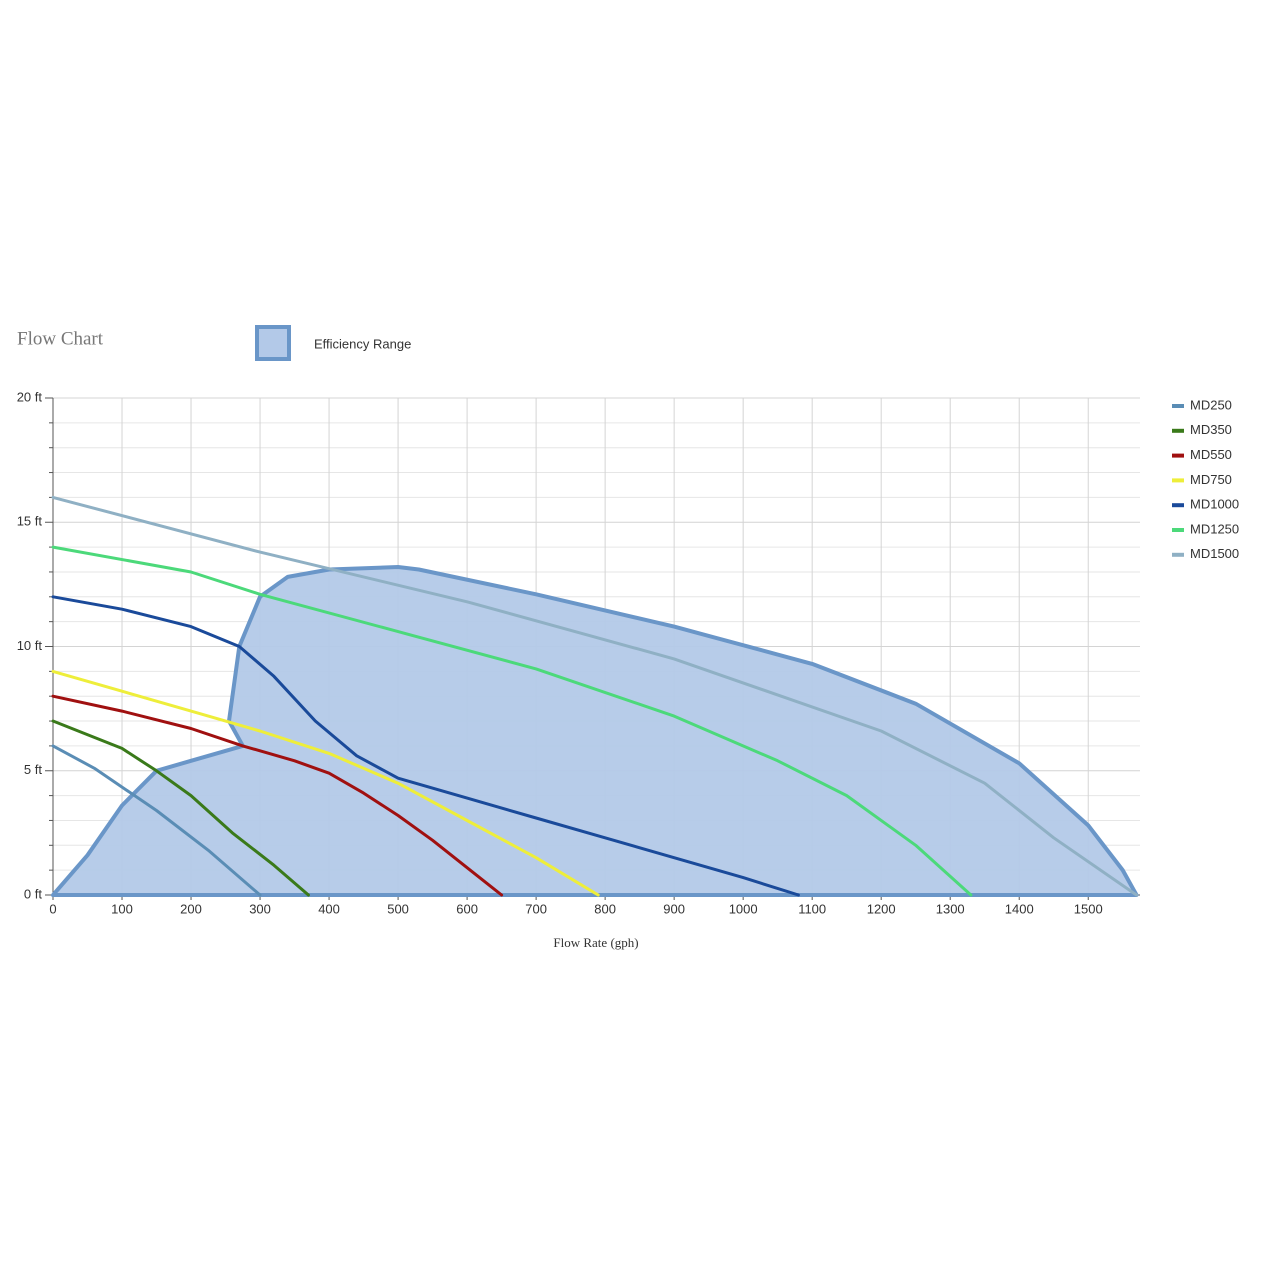 The width and height of the screenshot is (1280, 1280). Describe the element at coordinates (1214, 504) in the screenshot. I see `legend-label: MD1000` at that location.